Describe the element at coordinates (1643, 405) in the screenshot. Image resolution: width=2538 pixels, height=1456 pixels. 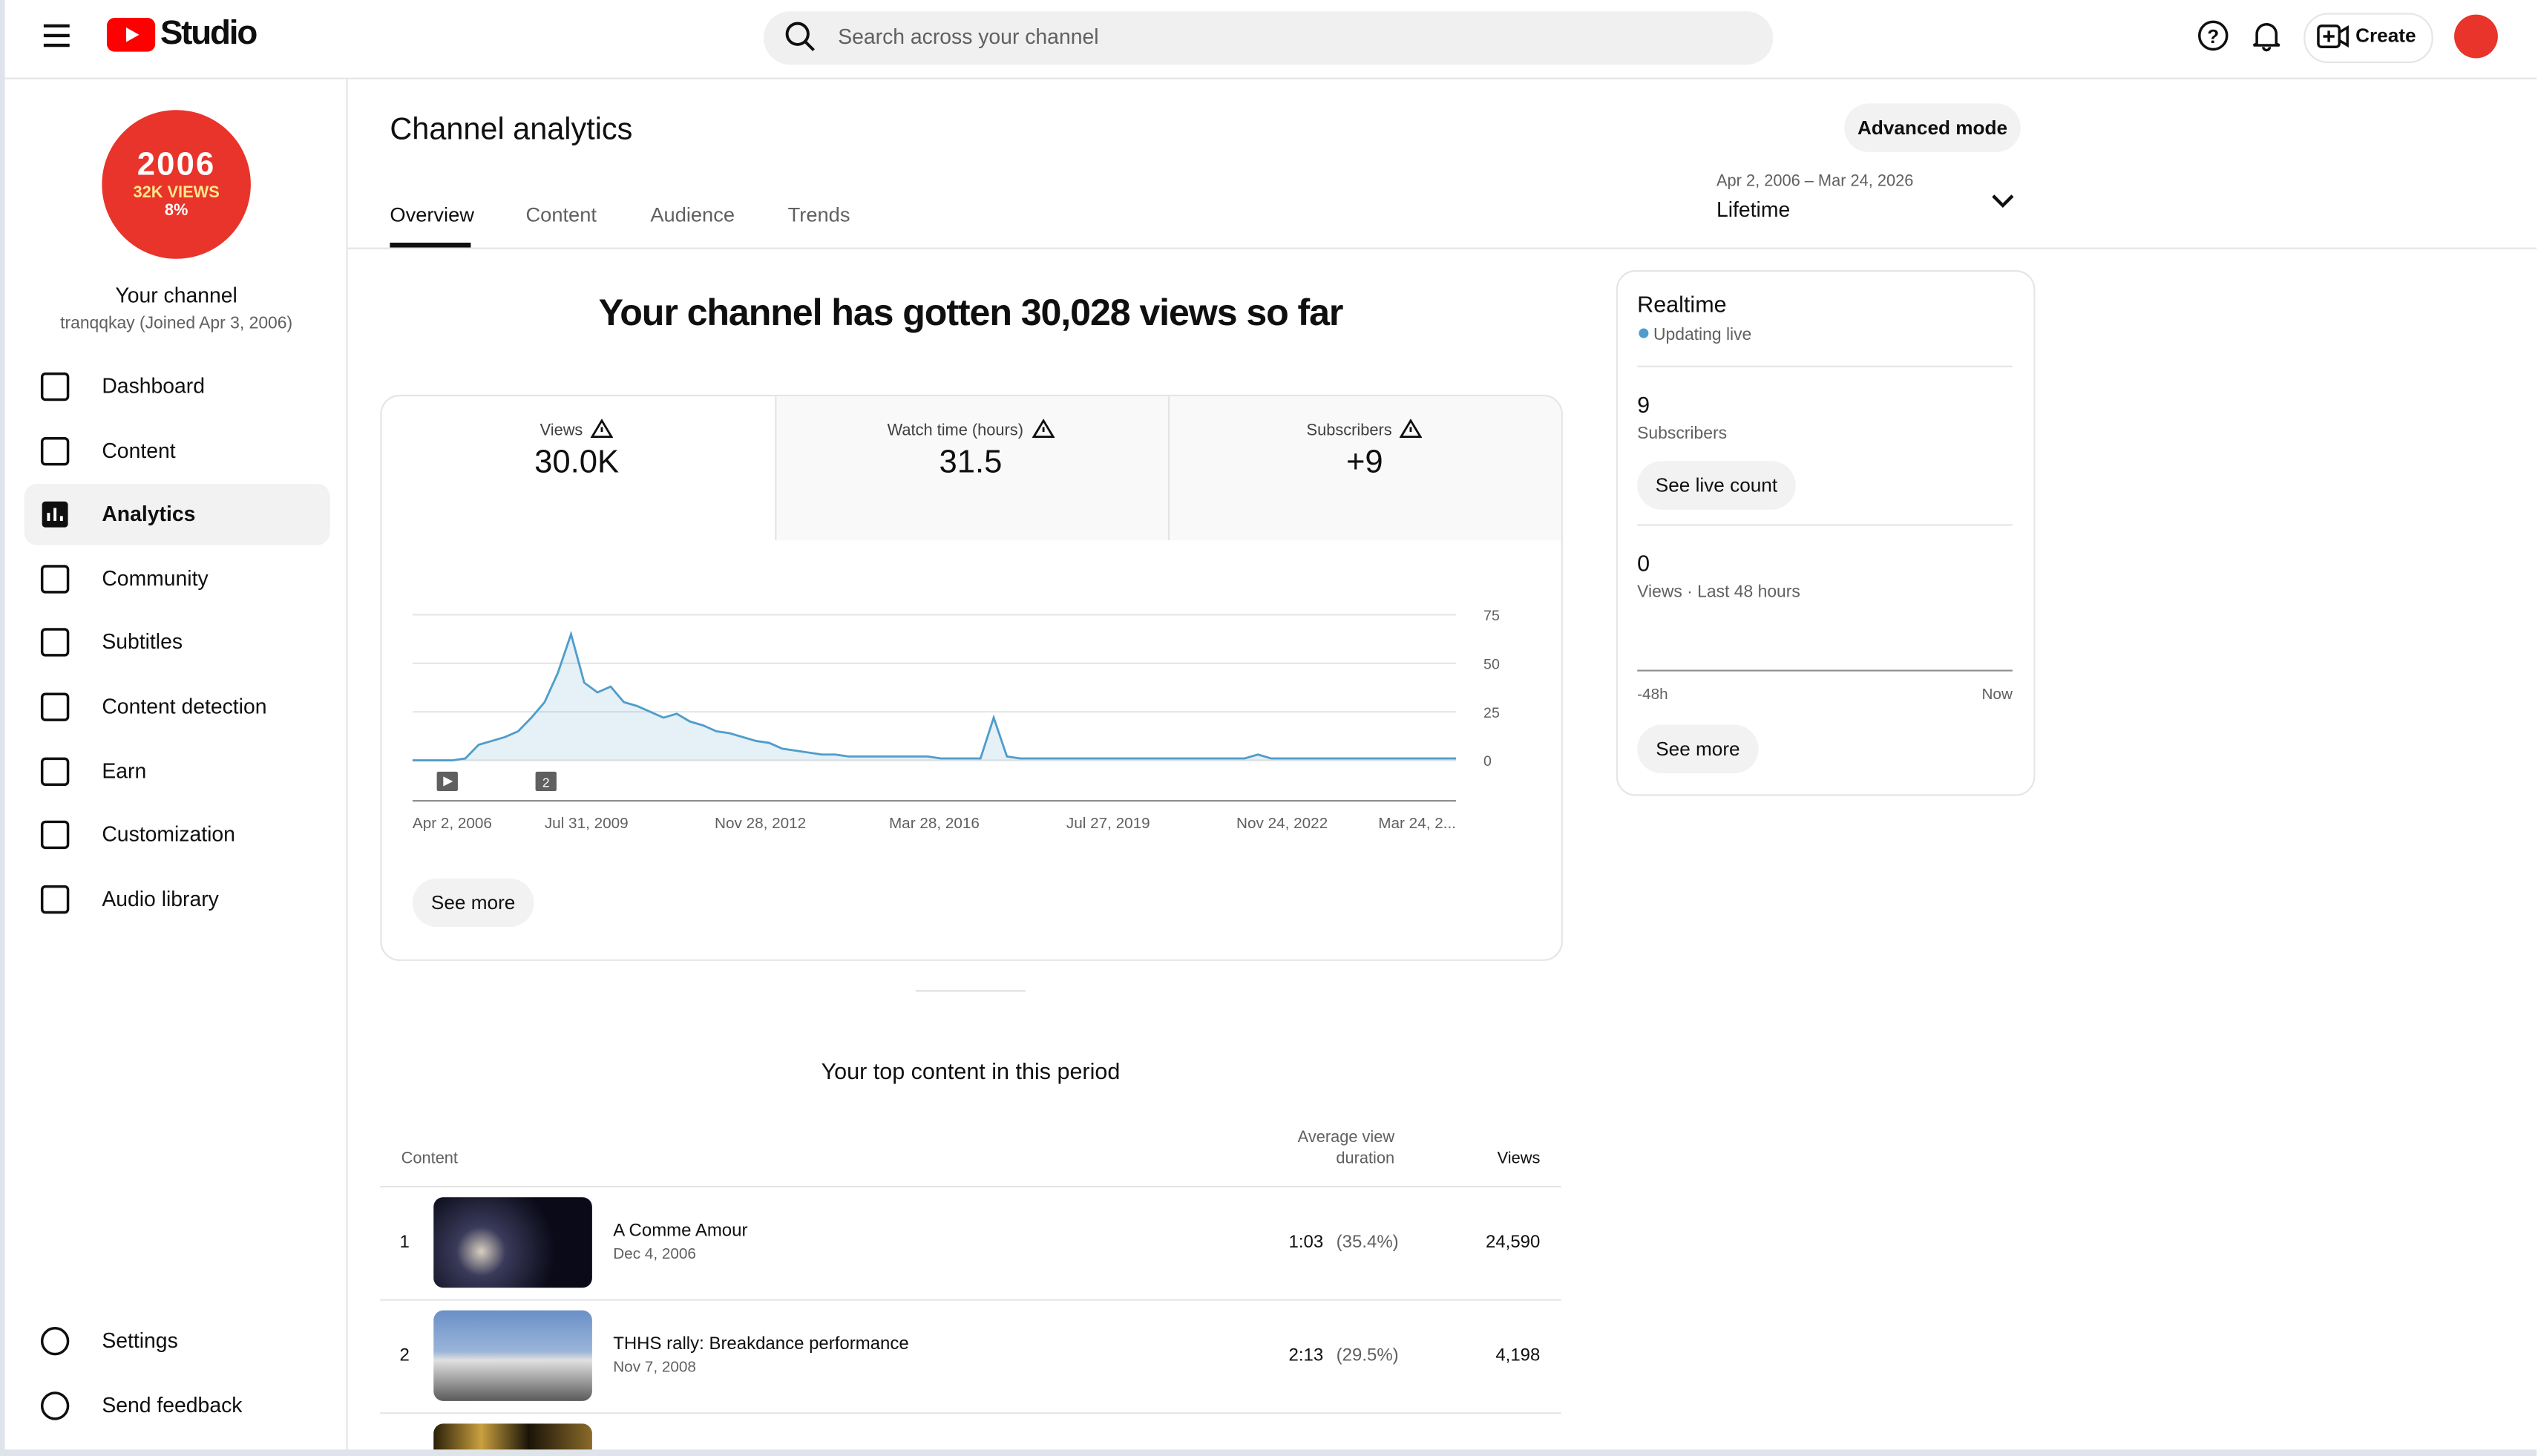
I see `subs-value: 9` at that location.